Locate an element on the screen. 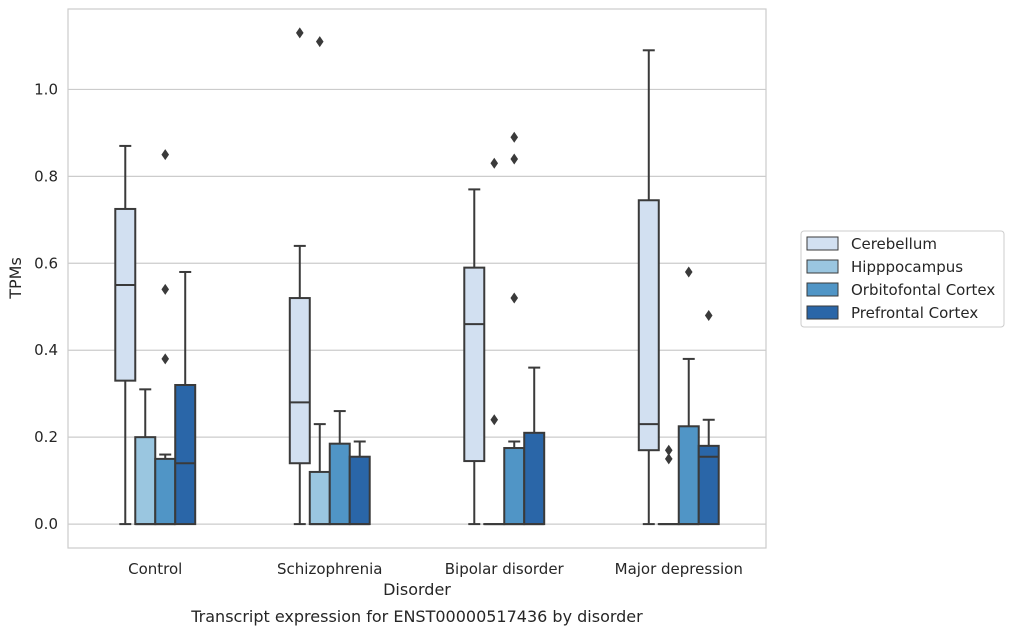 Image resolution: width=1014 pixels, height=634 pixels. x-tick-label: Control is located at coordinates (155, 569).